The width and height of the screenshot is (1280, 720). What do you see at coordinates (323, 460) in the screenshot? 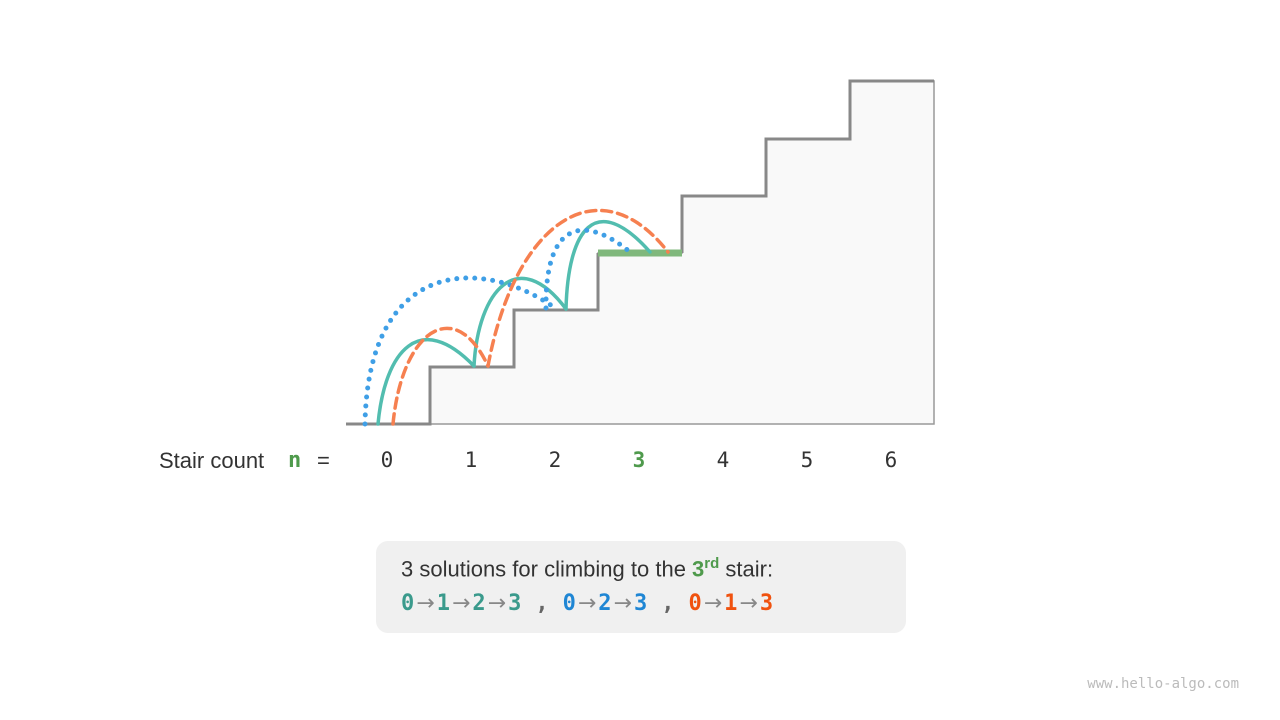
I see `equals-sign: =` at bounding box center [323, 460].